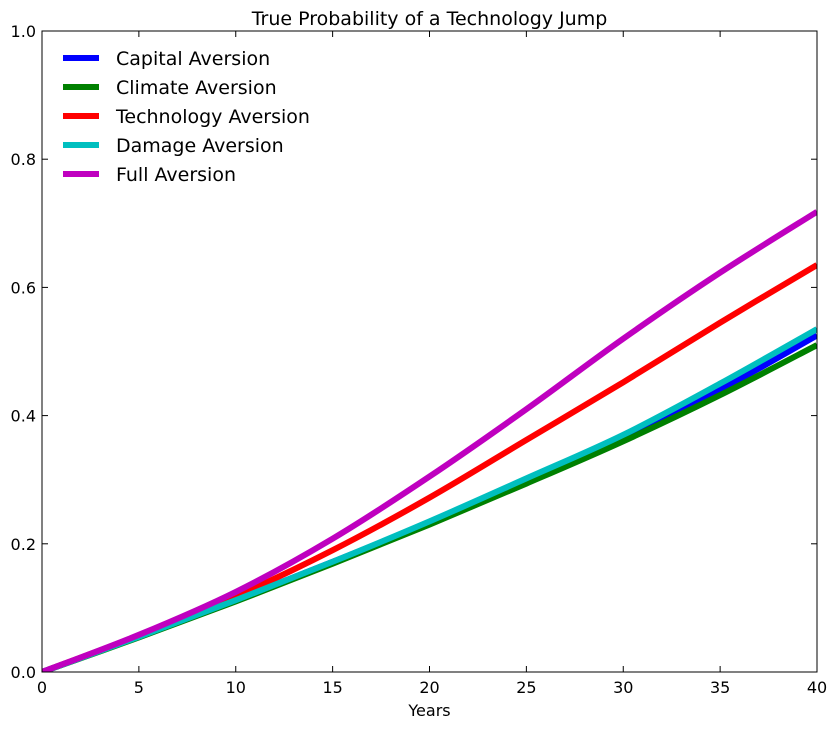  I want to click on y-tick-label: 0.4, so click(23, 416).